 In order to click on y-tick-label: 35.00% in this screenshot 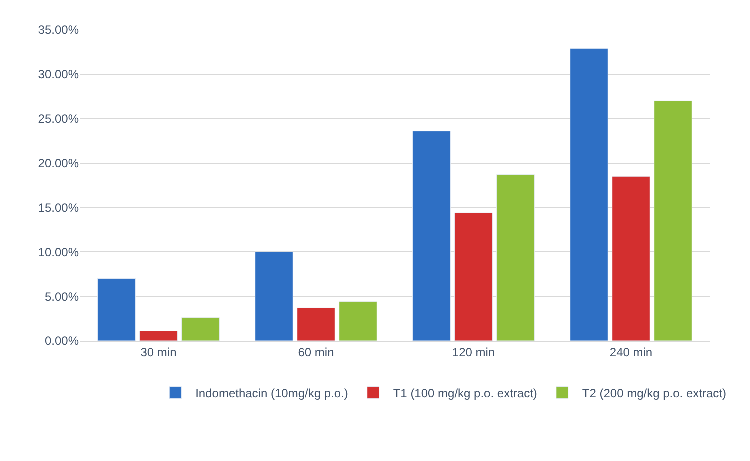, I will do `click(59, 30)`.